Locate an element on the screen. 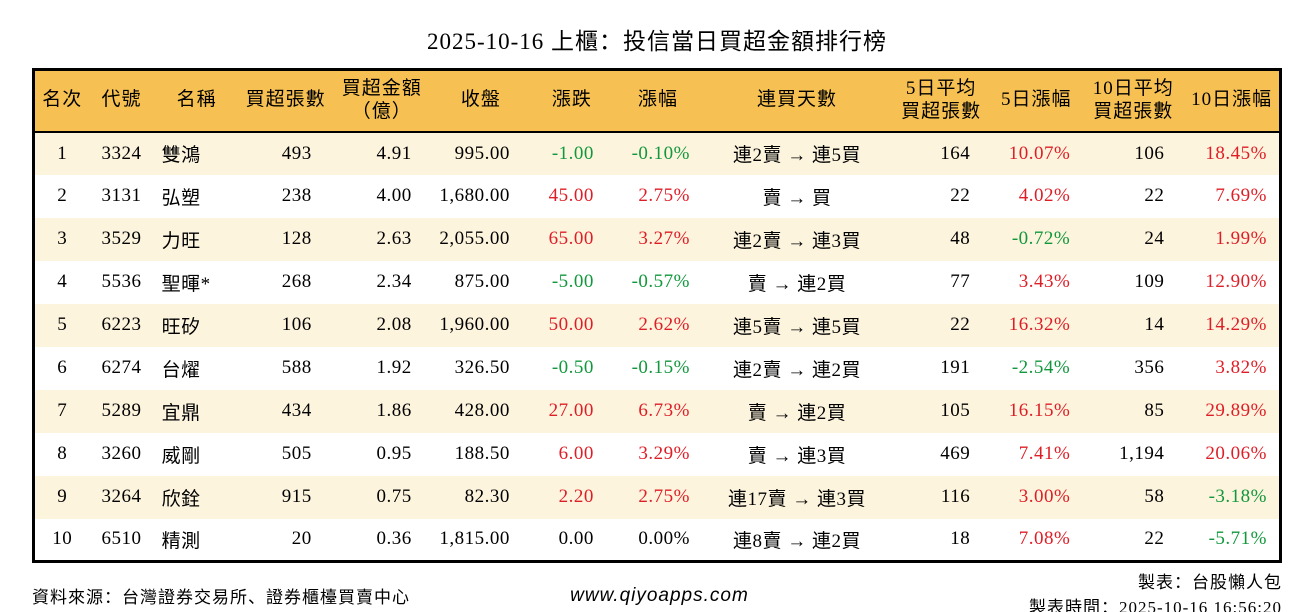 This screenshot has width=1314, height=612. cell-code: 3324 is located at coordinates (121, 153).